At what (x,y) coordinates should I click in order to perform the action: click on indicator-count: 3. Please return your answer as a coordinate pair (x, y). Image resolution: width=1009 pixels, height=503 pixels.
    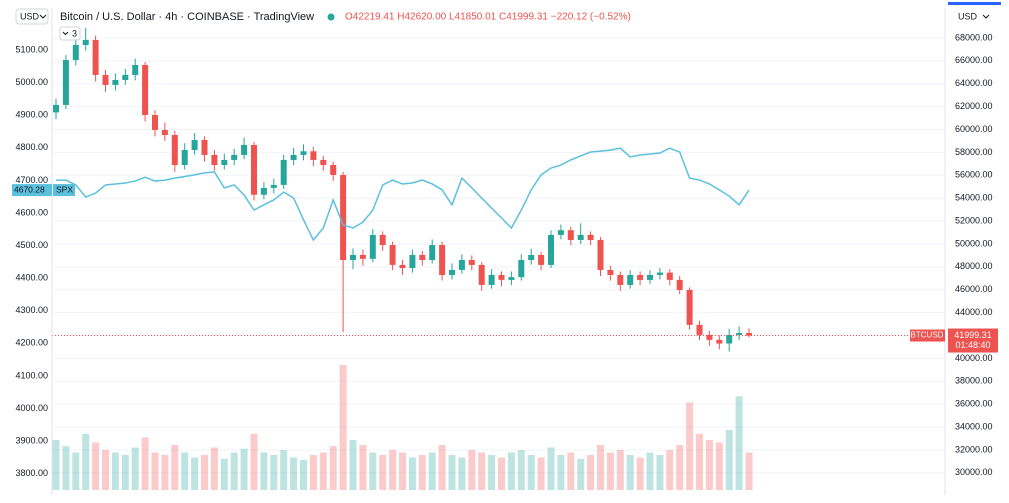
    Looking at the image, I should click on (74, 33).